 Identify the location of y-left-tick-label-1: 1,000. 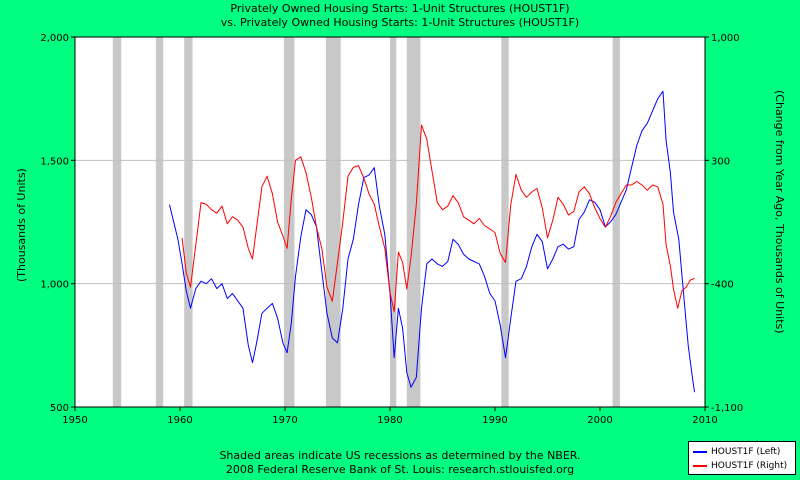
(54, 285).